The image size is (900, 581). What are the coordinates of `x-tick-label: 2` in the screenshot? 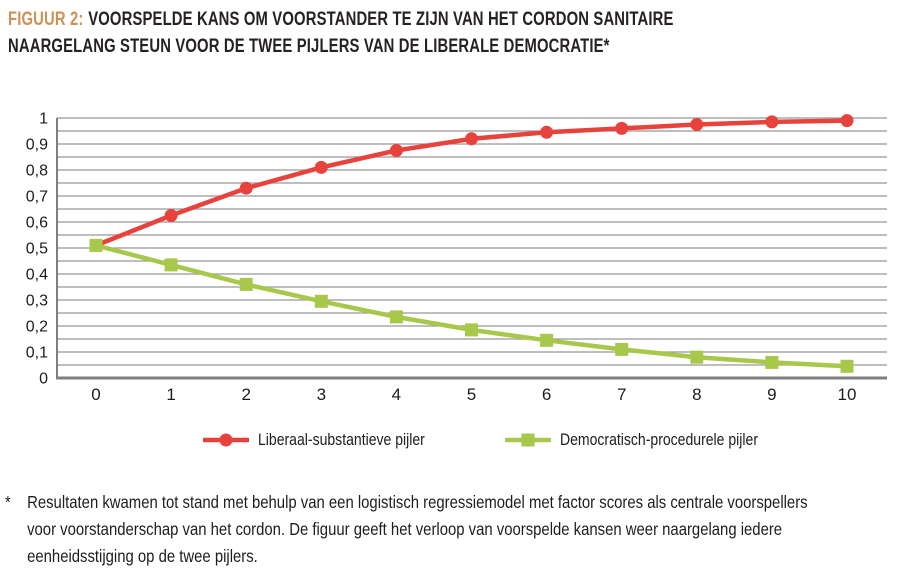 It's located at (245, 394).